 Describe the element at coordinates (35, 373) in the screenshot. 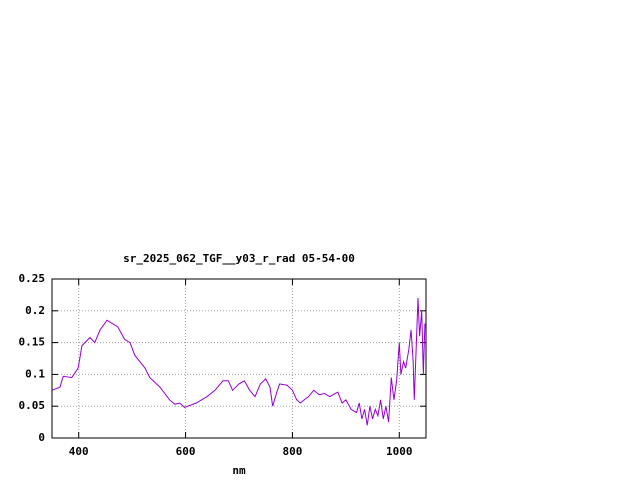

I see `y-tick-label: 0.1` at that location.